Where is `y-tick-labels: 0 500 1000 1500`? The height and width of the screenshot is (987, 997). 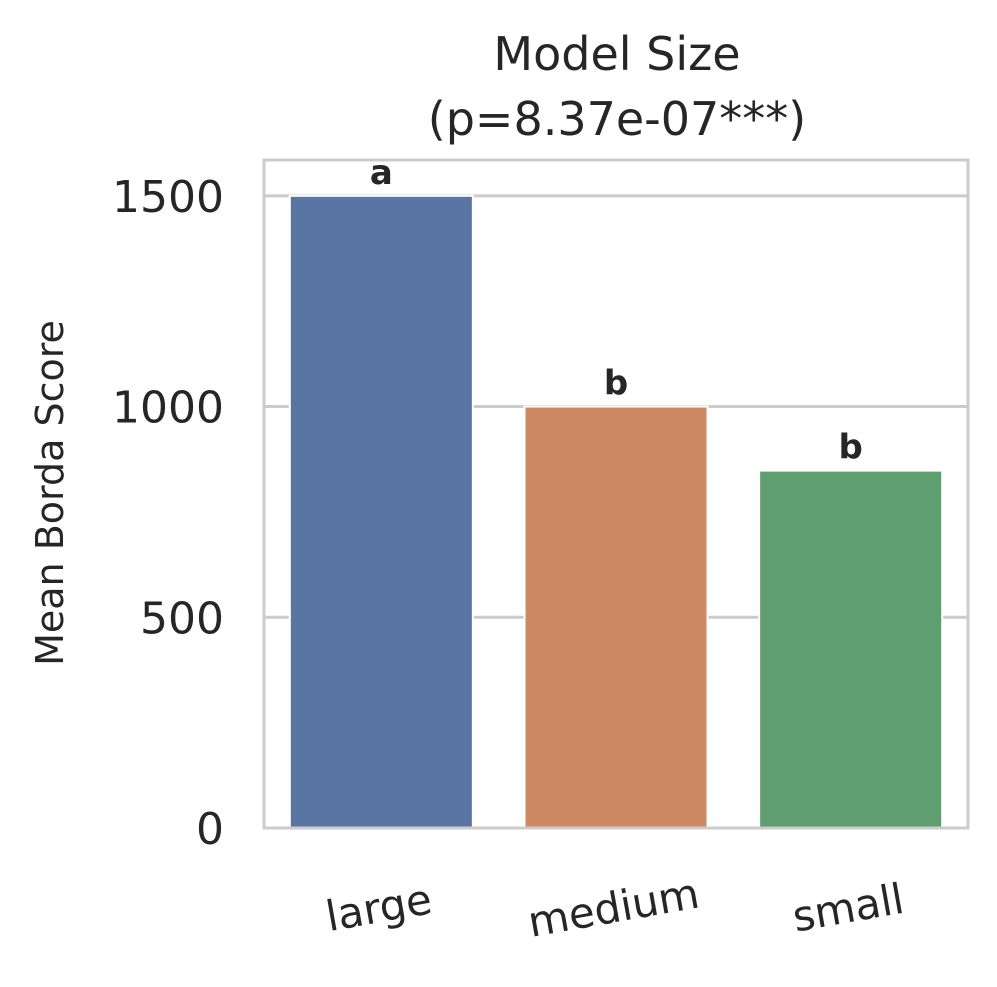 y-tick-labels: 0 500 1000 1500 is located at coordinates (168, 513).